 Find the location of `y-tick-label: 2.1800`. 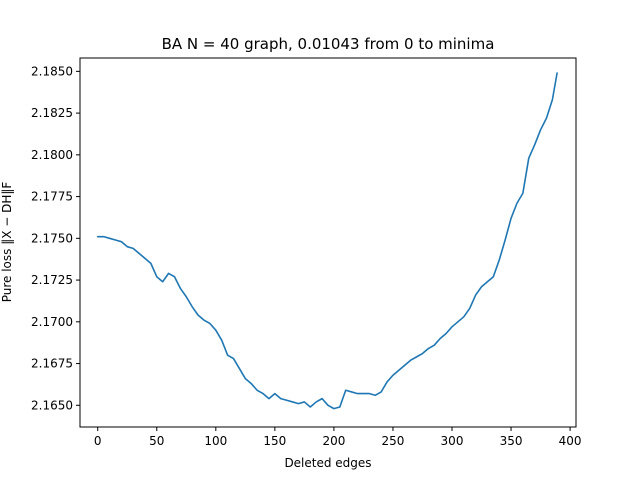

y-tick-label: 2.1800 is located at coordinates (52, 155).